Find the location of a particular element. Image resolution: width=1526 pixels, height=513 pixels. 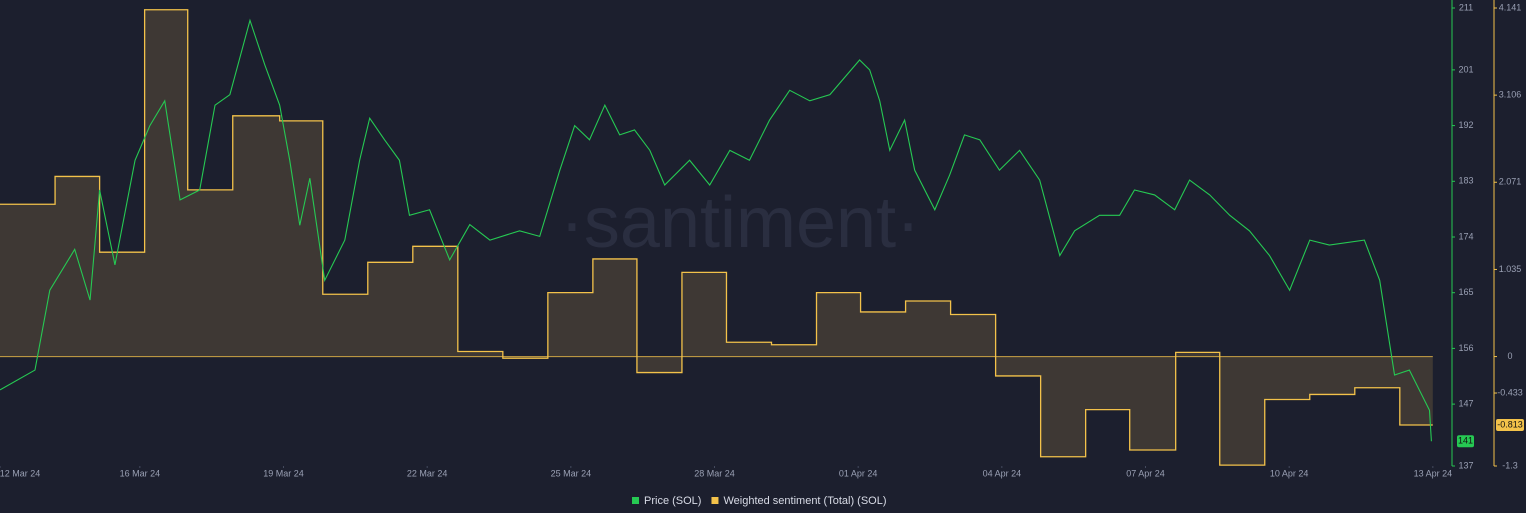

x-tick-label: 28 Mar 24 is located at coordinates (714, 473).